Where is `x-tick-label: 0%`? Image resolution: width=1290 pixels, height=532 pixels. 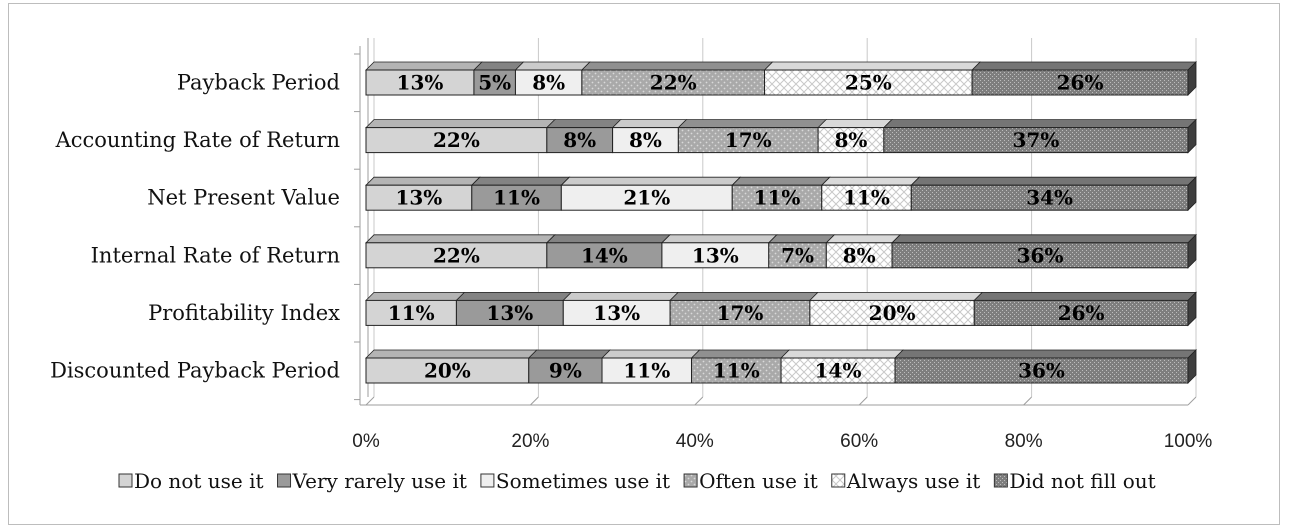 x-tick-label: 0% is located at coordinates (366, 441).